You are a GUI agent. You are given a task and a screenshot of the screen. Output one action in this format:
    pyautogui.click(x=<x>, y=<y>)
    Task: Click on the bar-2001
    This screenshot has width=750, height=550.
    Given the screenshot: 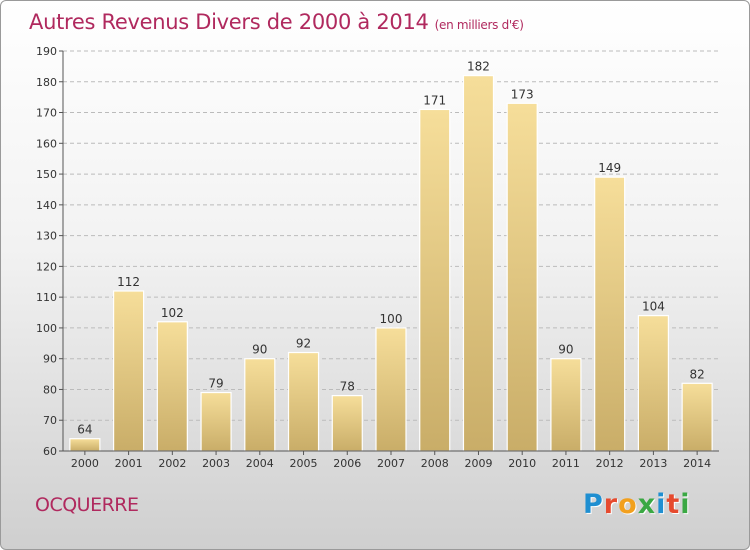 What is the action you would take?
    pyautogui.click(x=128, y=371)
    